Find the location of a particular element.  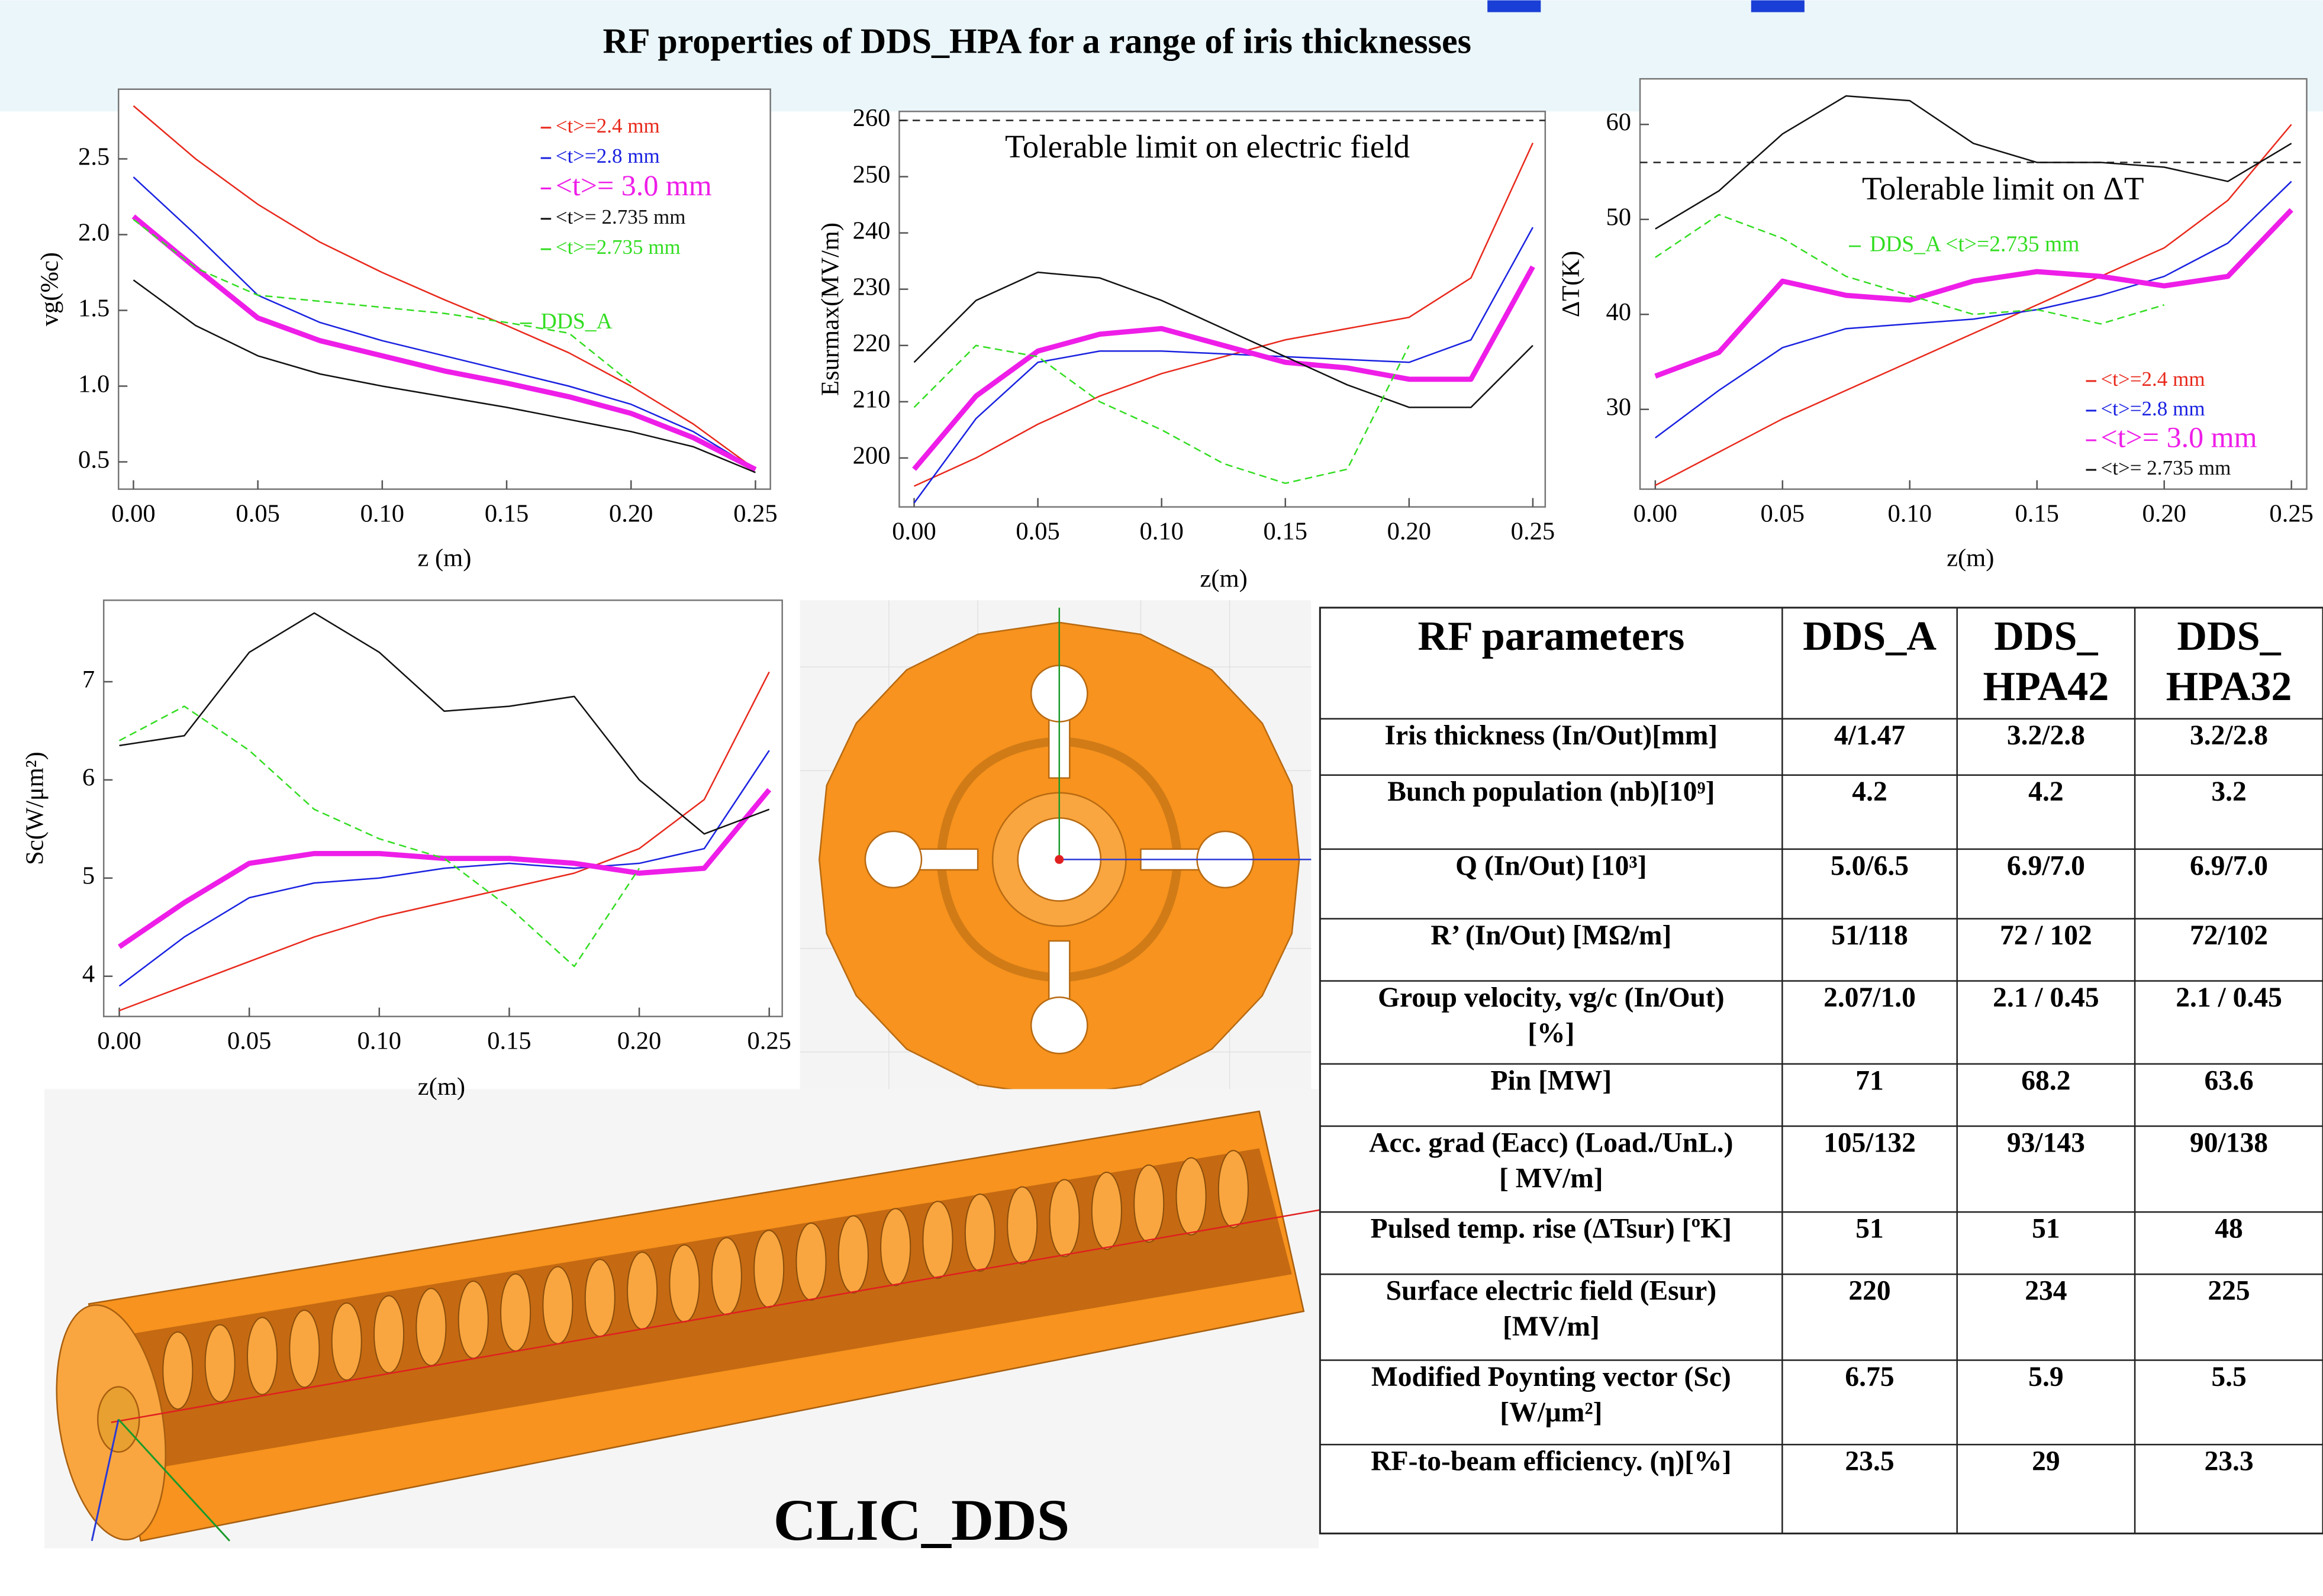

table-label: Q (In/Out) [10³] is located at coordinates (1551, 865).